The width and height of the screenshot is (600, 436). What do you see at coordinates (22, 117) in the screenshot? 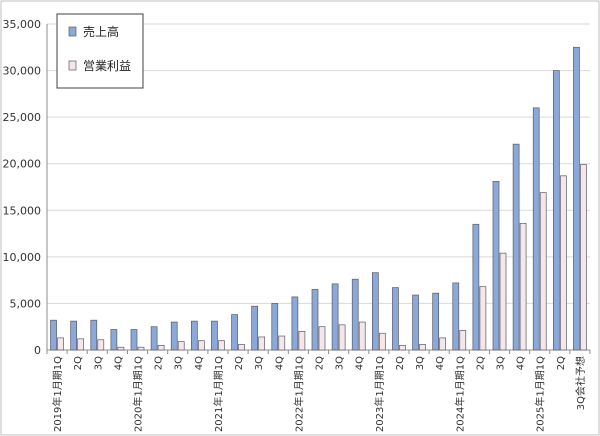
I see `y-tick-label: 25,000` at bounding box center [22, 117].